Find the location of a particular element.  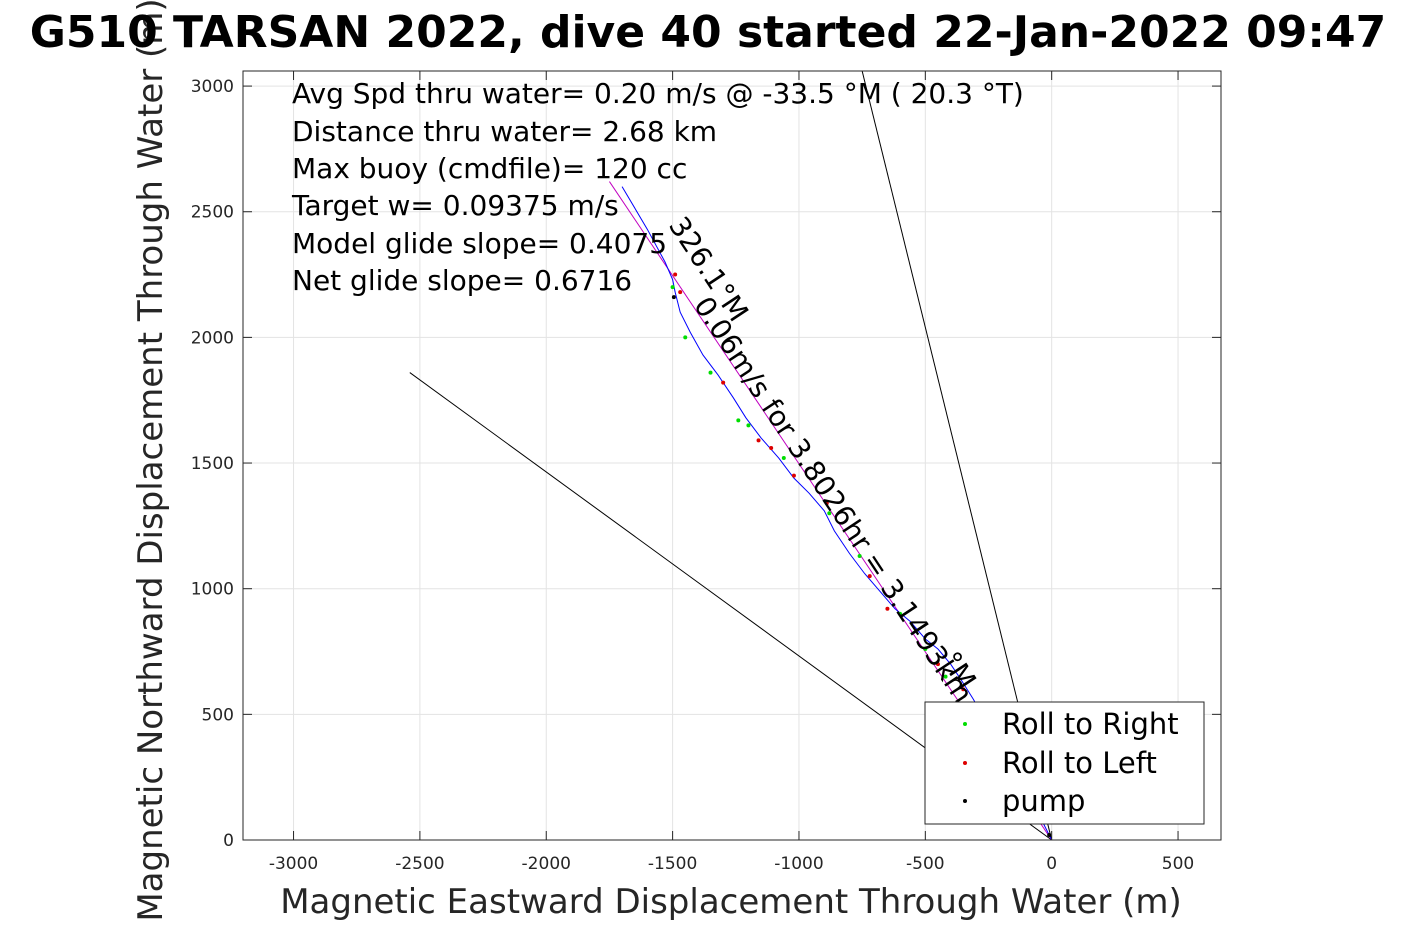

y-tick-label: 500 is located at coordinates (218, 715).